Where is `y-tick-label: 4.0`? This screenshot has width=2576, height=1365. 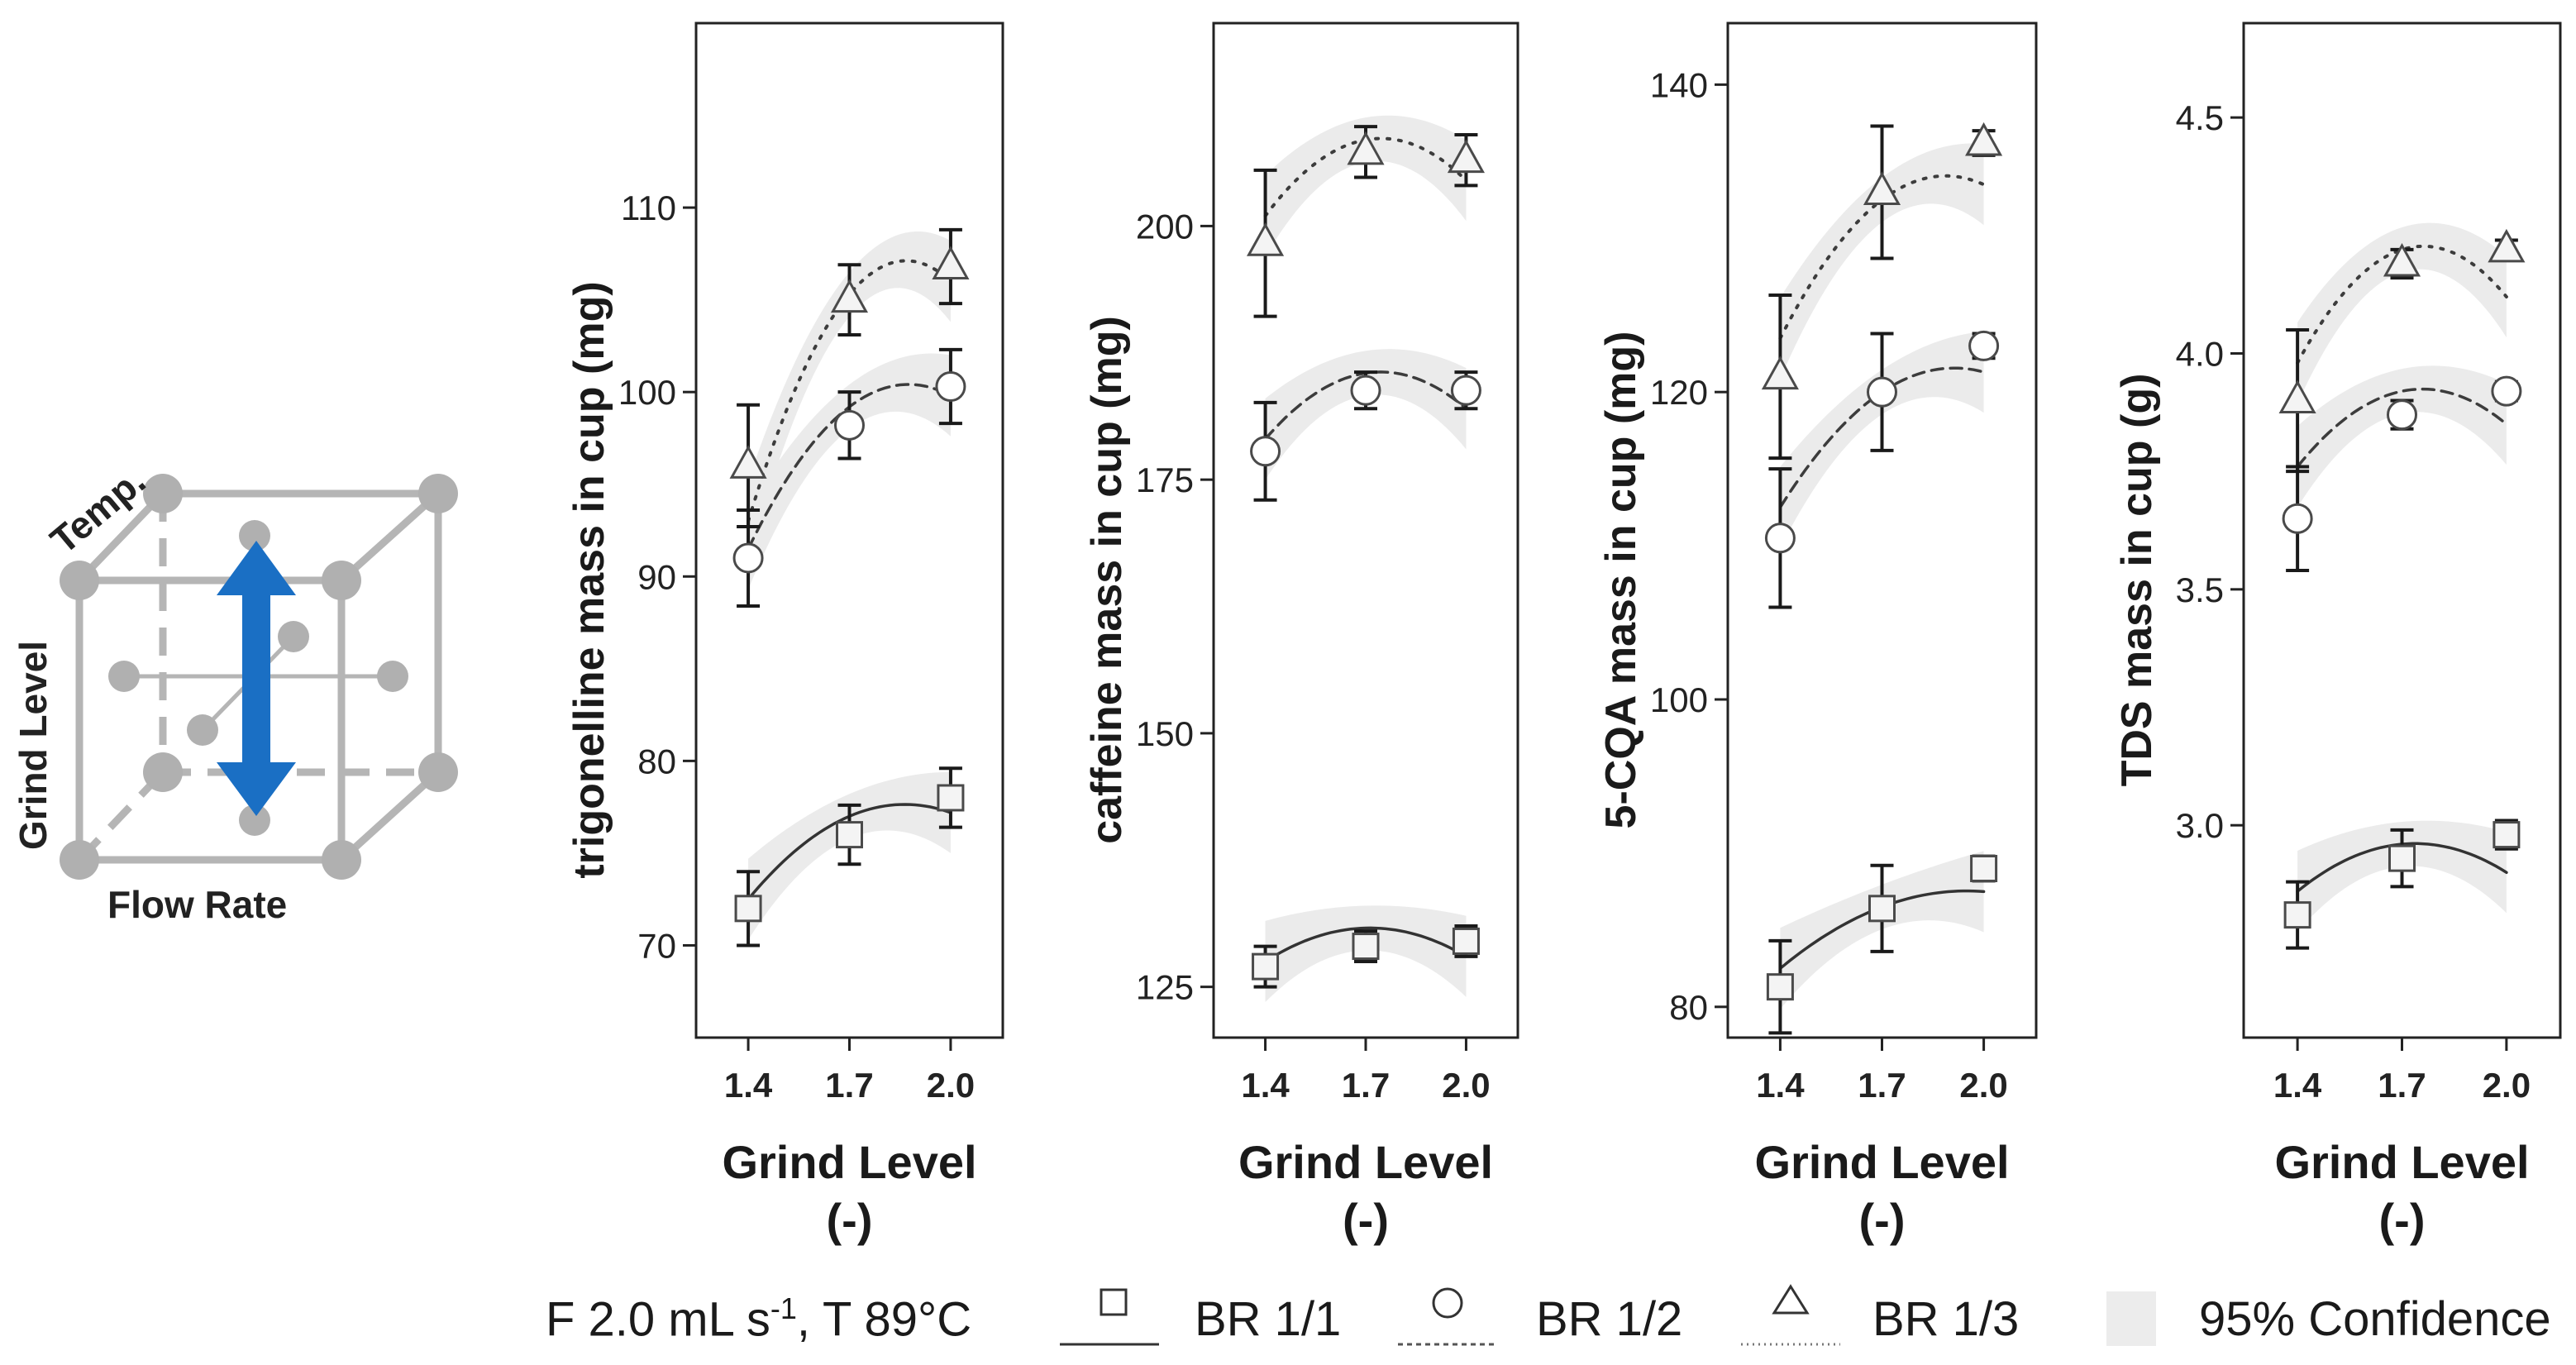
y-tick-label: 4.0 is located at coordinates (2200, 353).